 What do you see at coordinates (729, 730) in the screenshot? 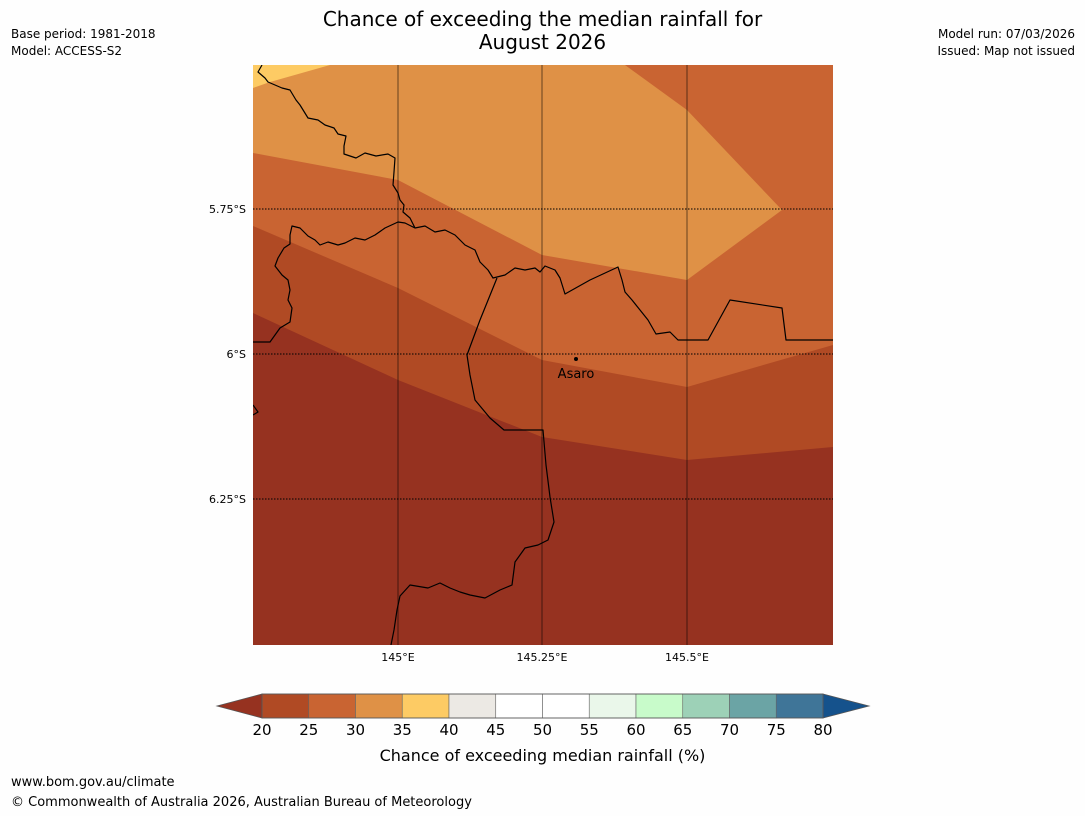
I see `colorbar-tick-label: 70` at bounding box center [729, 730].